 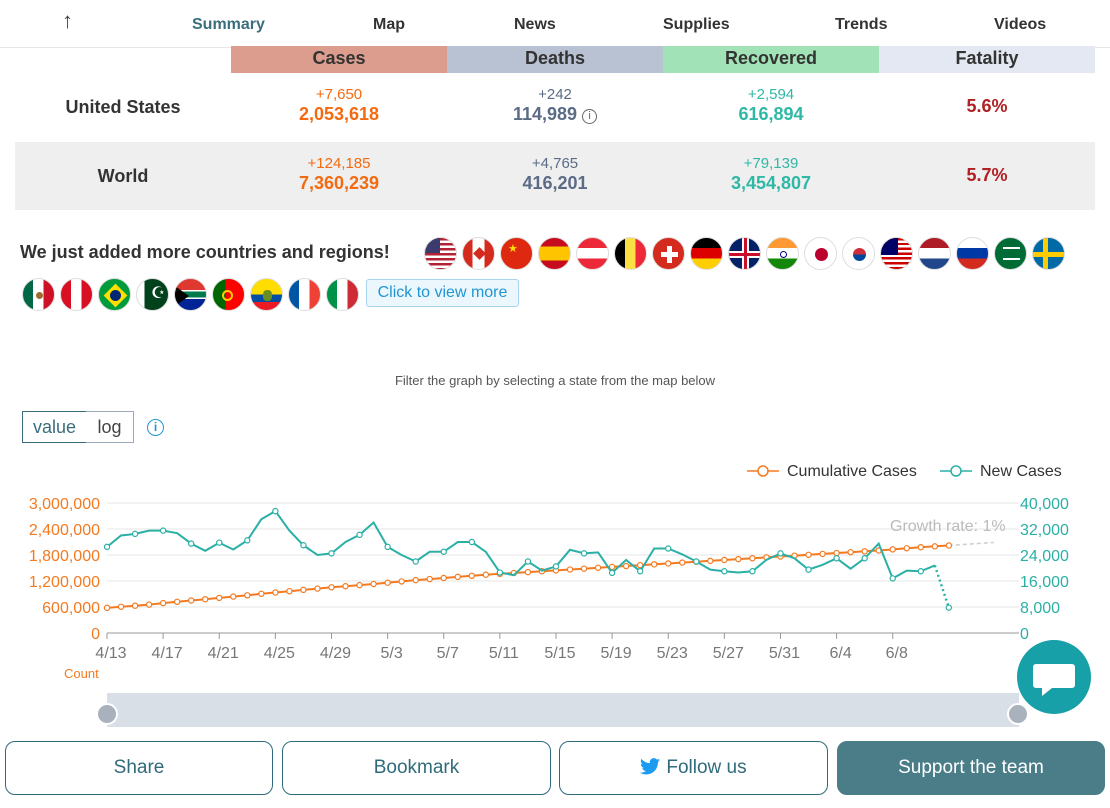 What do you see at coordinates (389, 24) in the screenshot?
I see `tab-map: Map` at bounding box center [389, 24].